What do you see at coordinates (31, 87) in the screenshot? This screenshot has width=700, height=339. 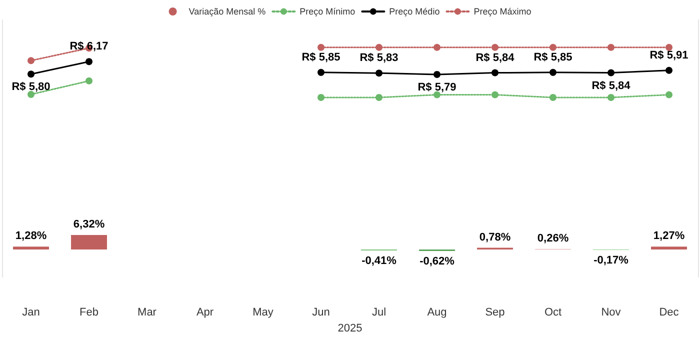 I see `data-label: R$ 5,80` at bounding box center [31, 87].